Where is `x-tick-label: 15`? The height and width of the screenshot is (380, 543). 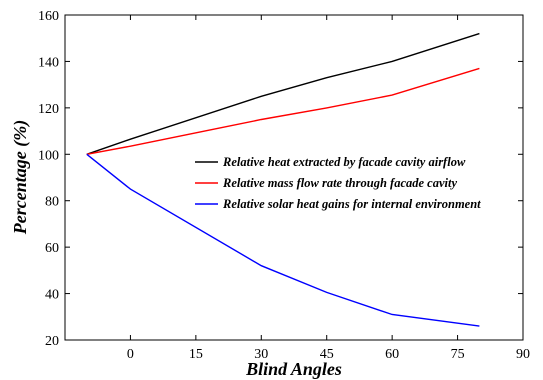 x-tick-label: 15 is located at coordinates (196, 354).